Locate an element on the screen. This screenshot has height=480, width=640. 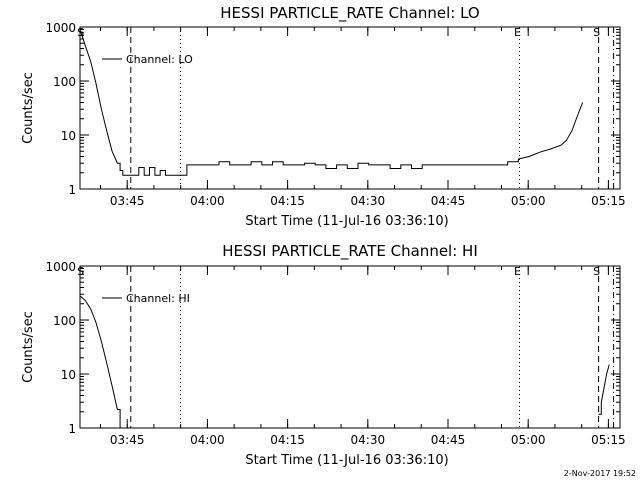
legend: Channel: LO is located at coordinates (147, 59).